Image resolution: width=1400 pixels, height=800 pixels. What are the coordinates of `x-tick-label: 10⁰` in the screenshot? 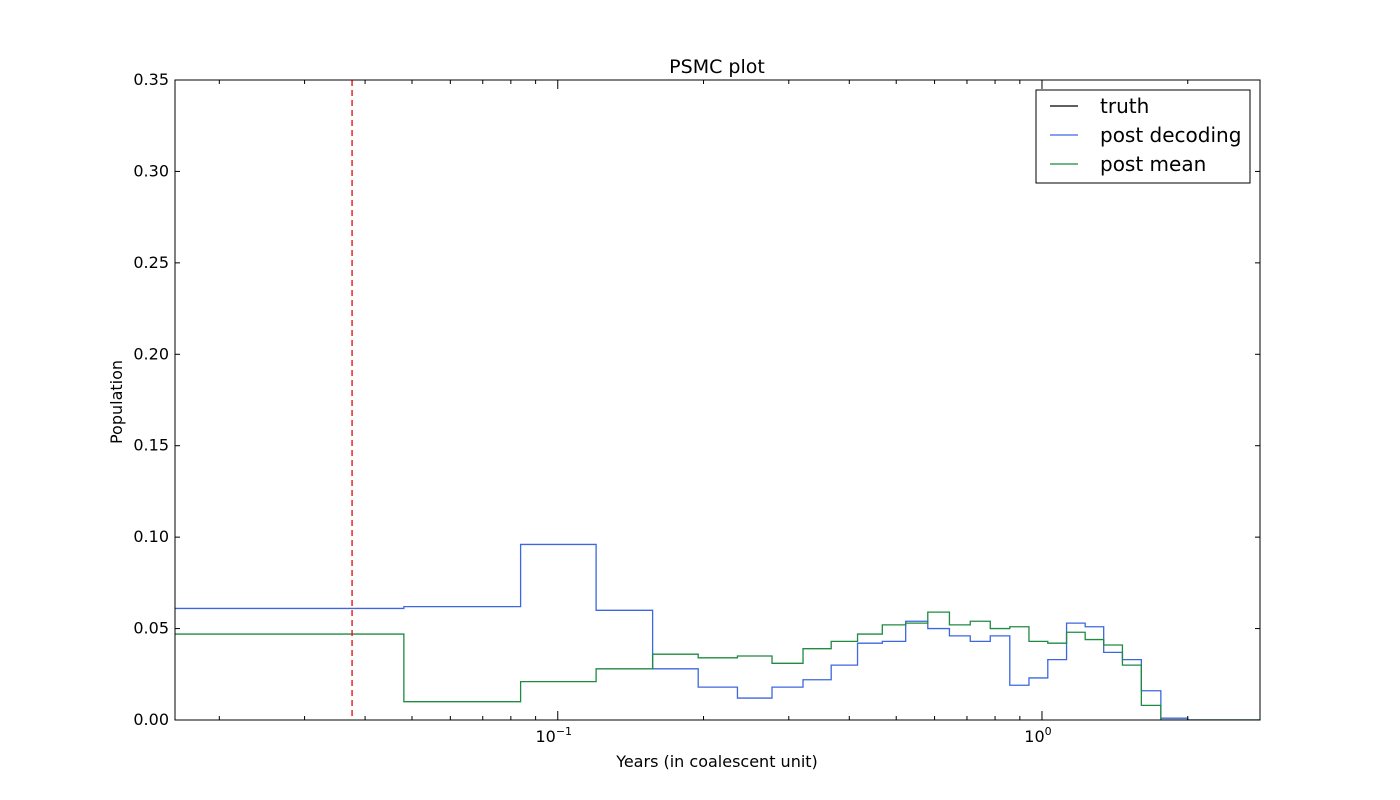 It's located at (1037, 735).